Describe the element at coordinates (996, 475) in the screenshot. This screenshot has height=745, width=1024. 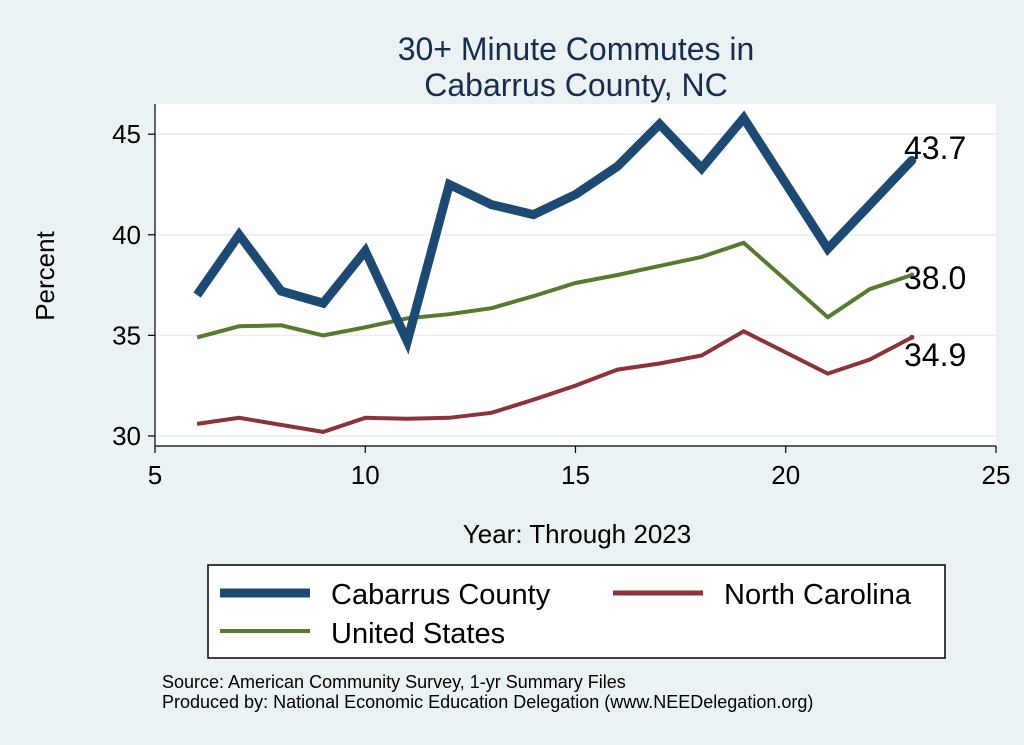
I see `x-tick-label-25: 25` at that location.